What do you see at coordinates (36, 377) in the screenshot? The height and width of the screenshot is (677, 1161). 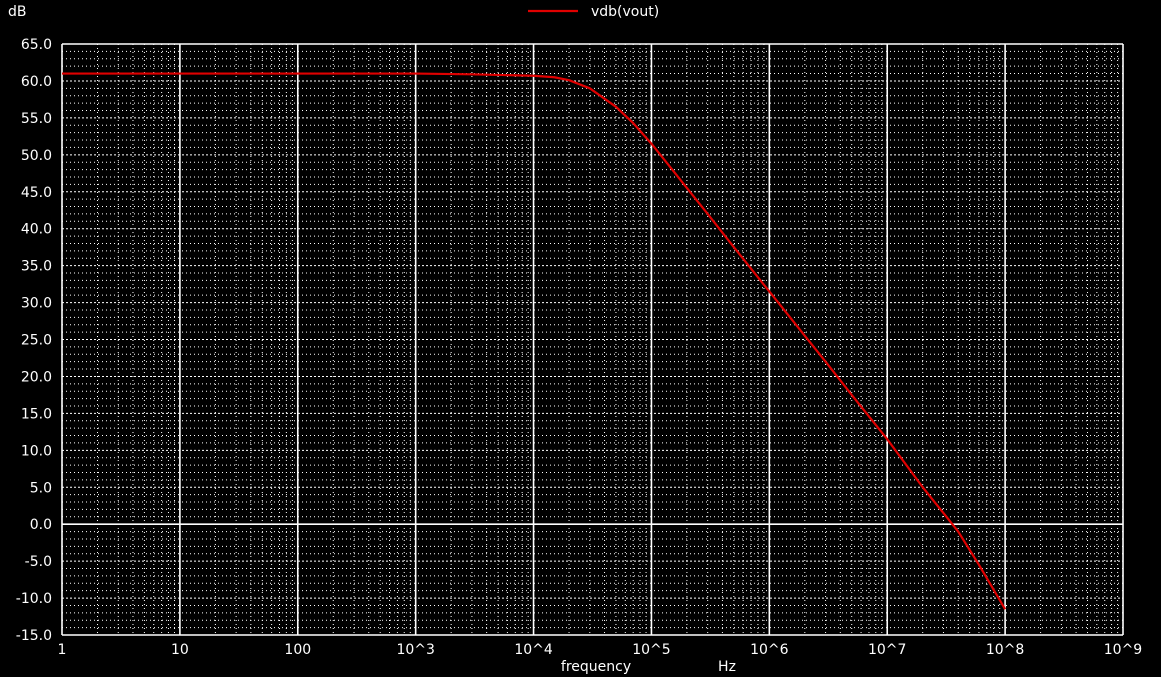 I see `y-tick-label: 20.0` at bounding box center [36, 377].